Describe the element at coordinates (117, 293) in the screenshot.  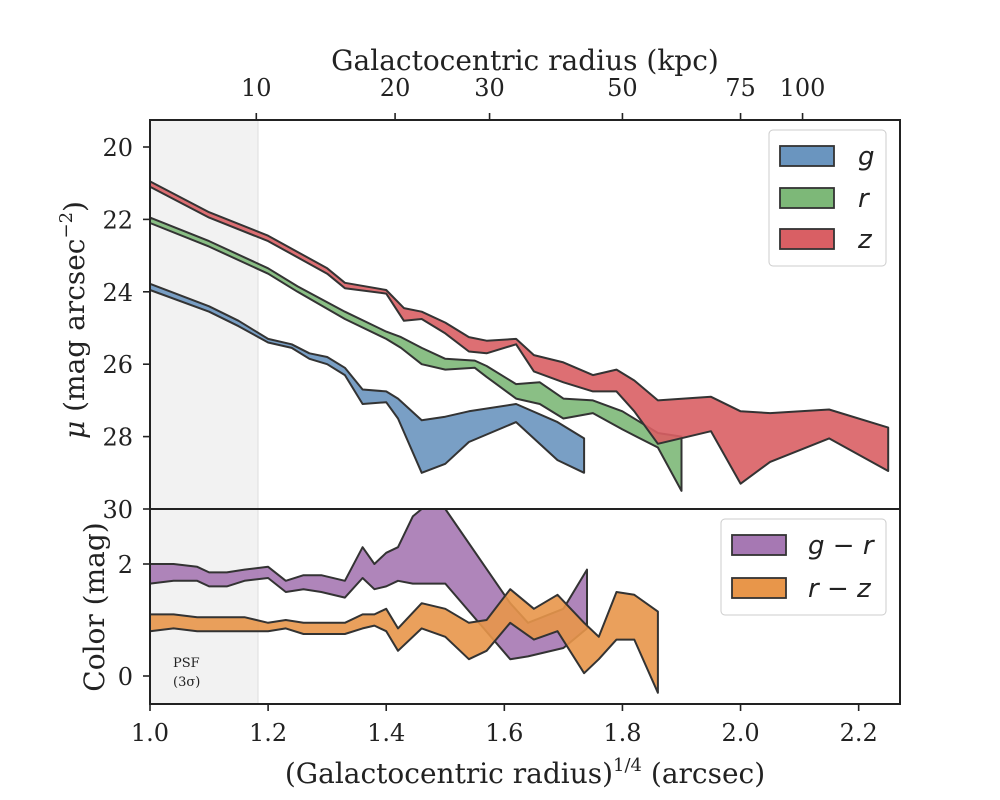
I see `top-ytick-label: 24` at that location.